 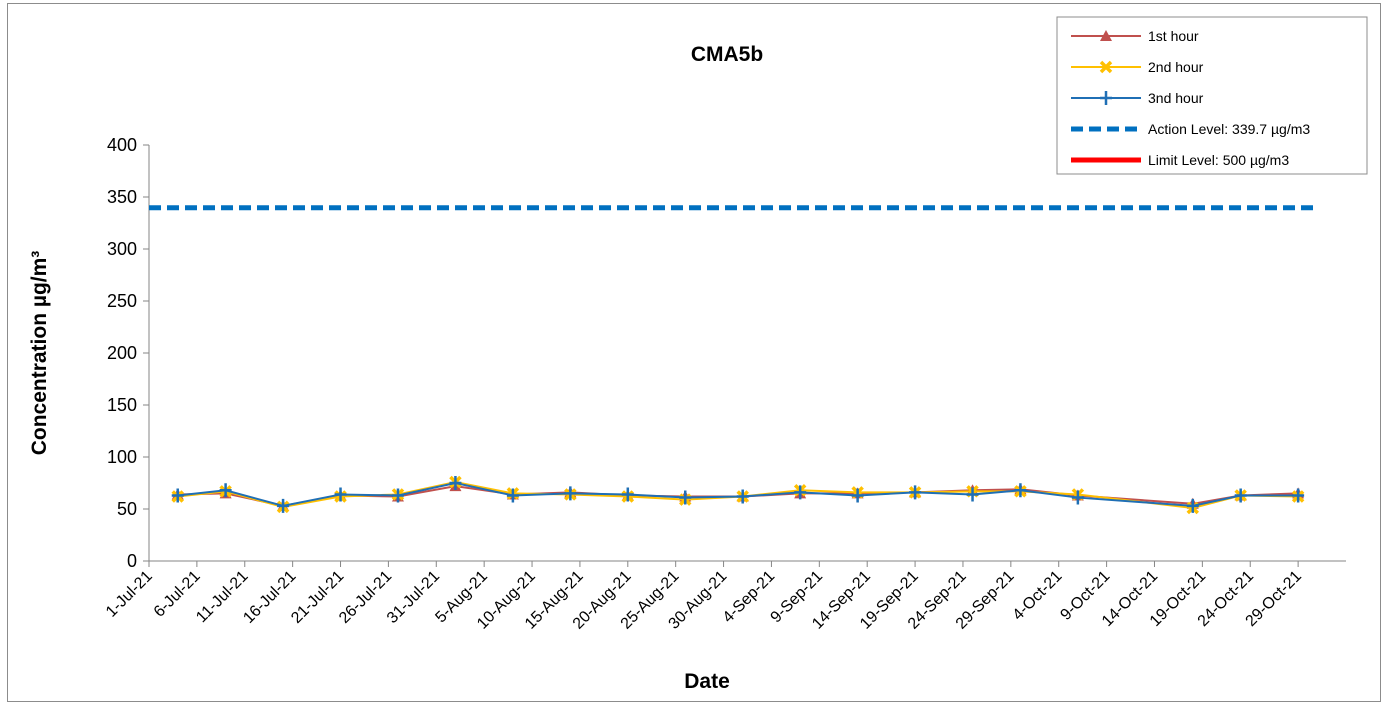 What do you see at coordinates (122, 353) in the screenshot?
I see `y-tick-label: 200` at bounding box center [122, 353].